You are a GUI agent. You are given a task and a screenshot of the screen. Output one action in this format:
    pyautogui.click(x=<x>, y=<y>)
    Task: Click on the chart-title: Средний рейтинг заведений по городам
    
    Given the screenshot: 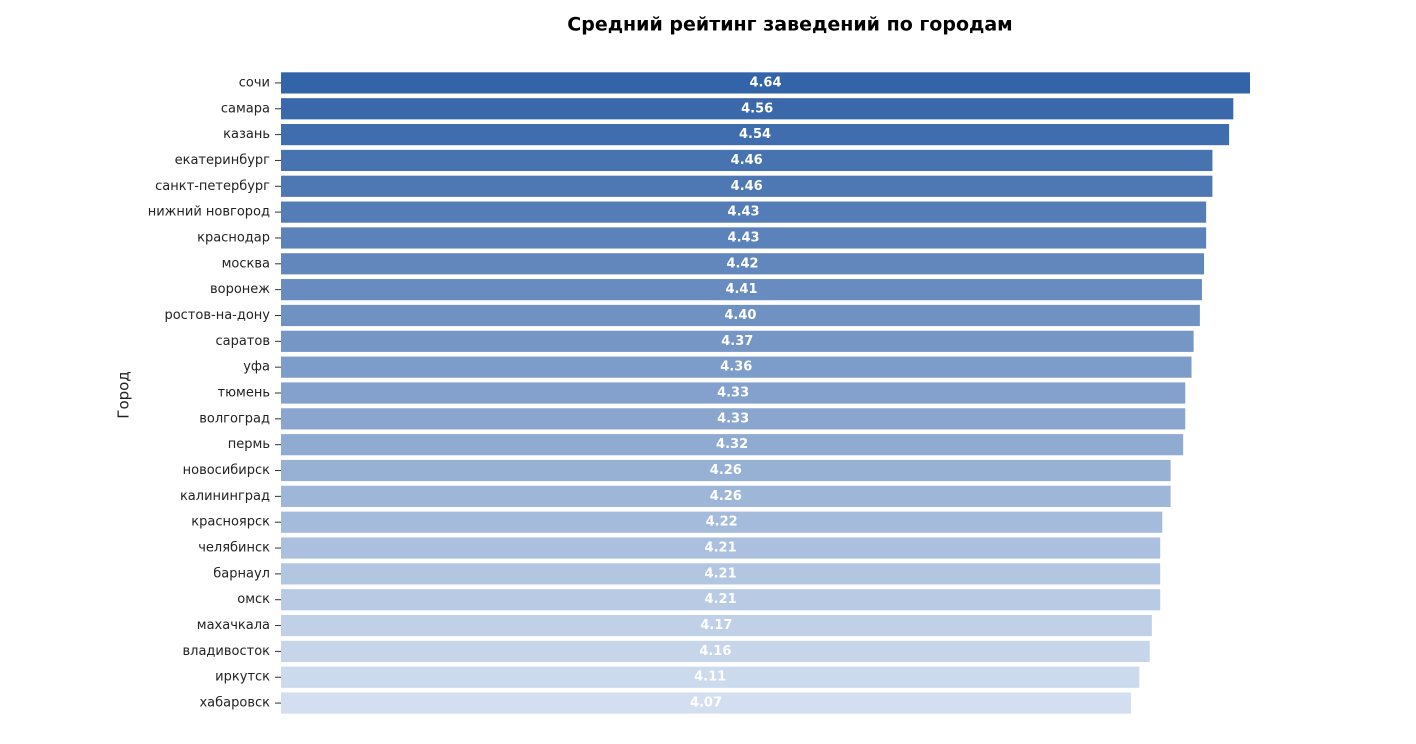 What is the action you would take?
    pyautogui.click(x=789, y=25)
    